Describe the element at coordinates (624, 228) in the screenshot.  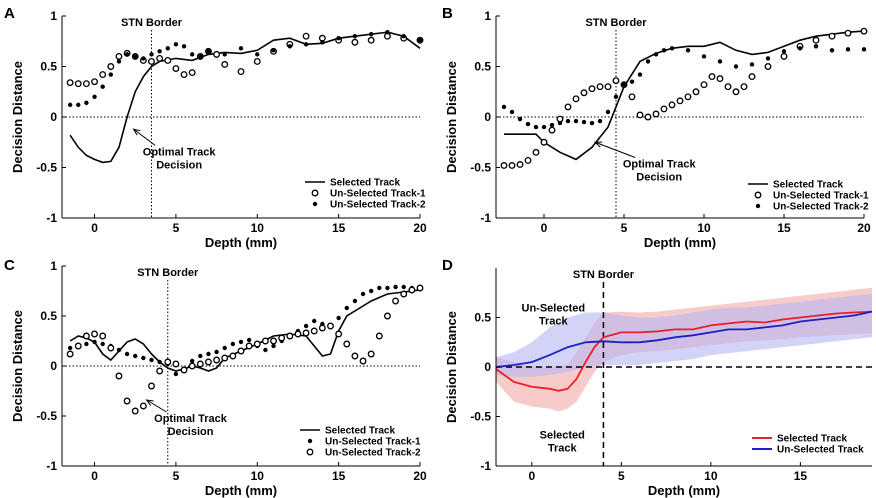
I see `pb-x-tick-label: 5` at that location.